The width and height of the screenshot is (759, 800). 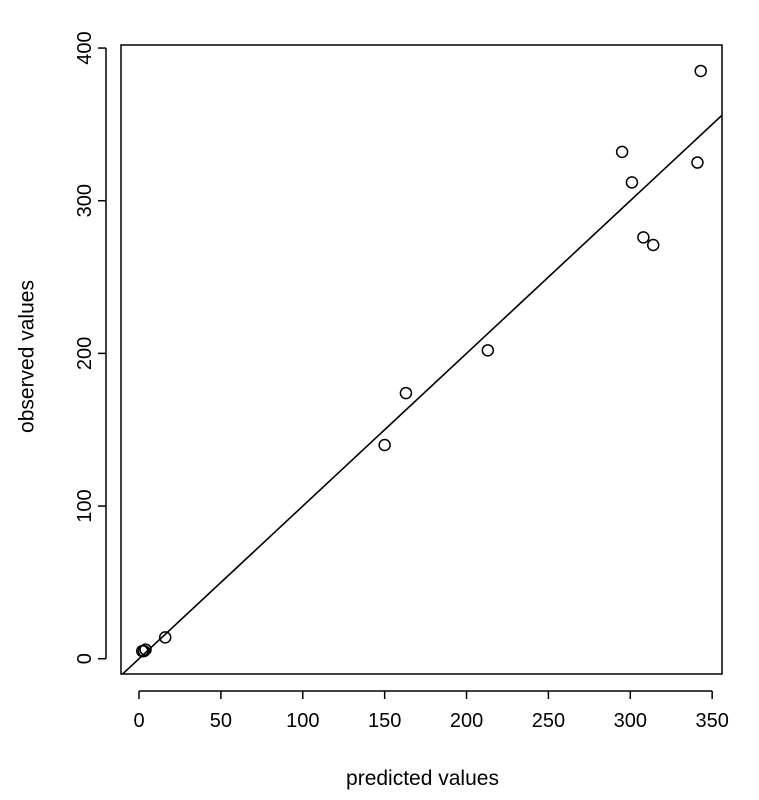 I want to click on x-tick-label-250: 250, so click(x=548, y=721).